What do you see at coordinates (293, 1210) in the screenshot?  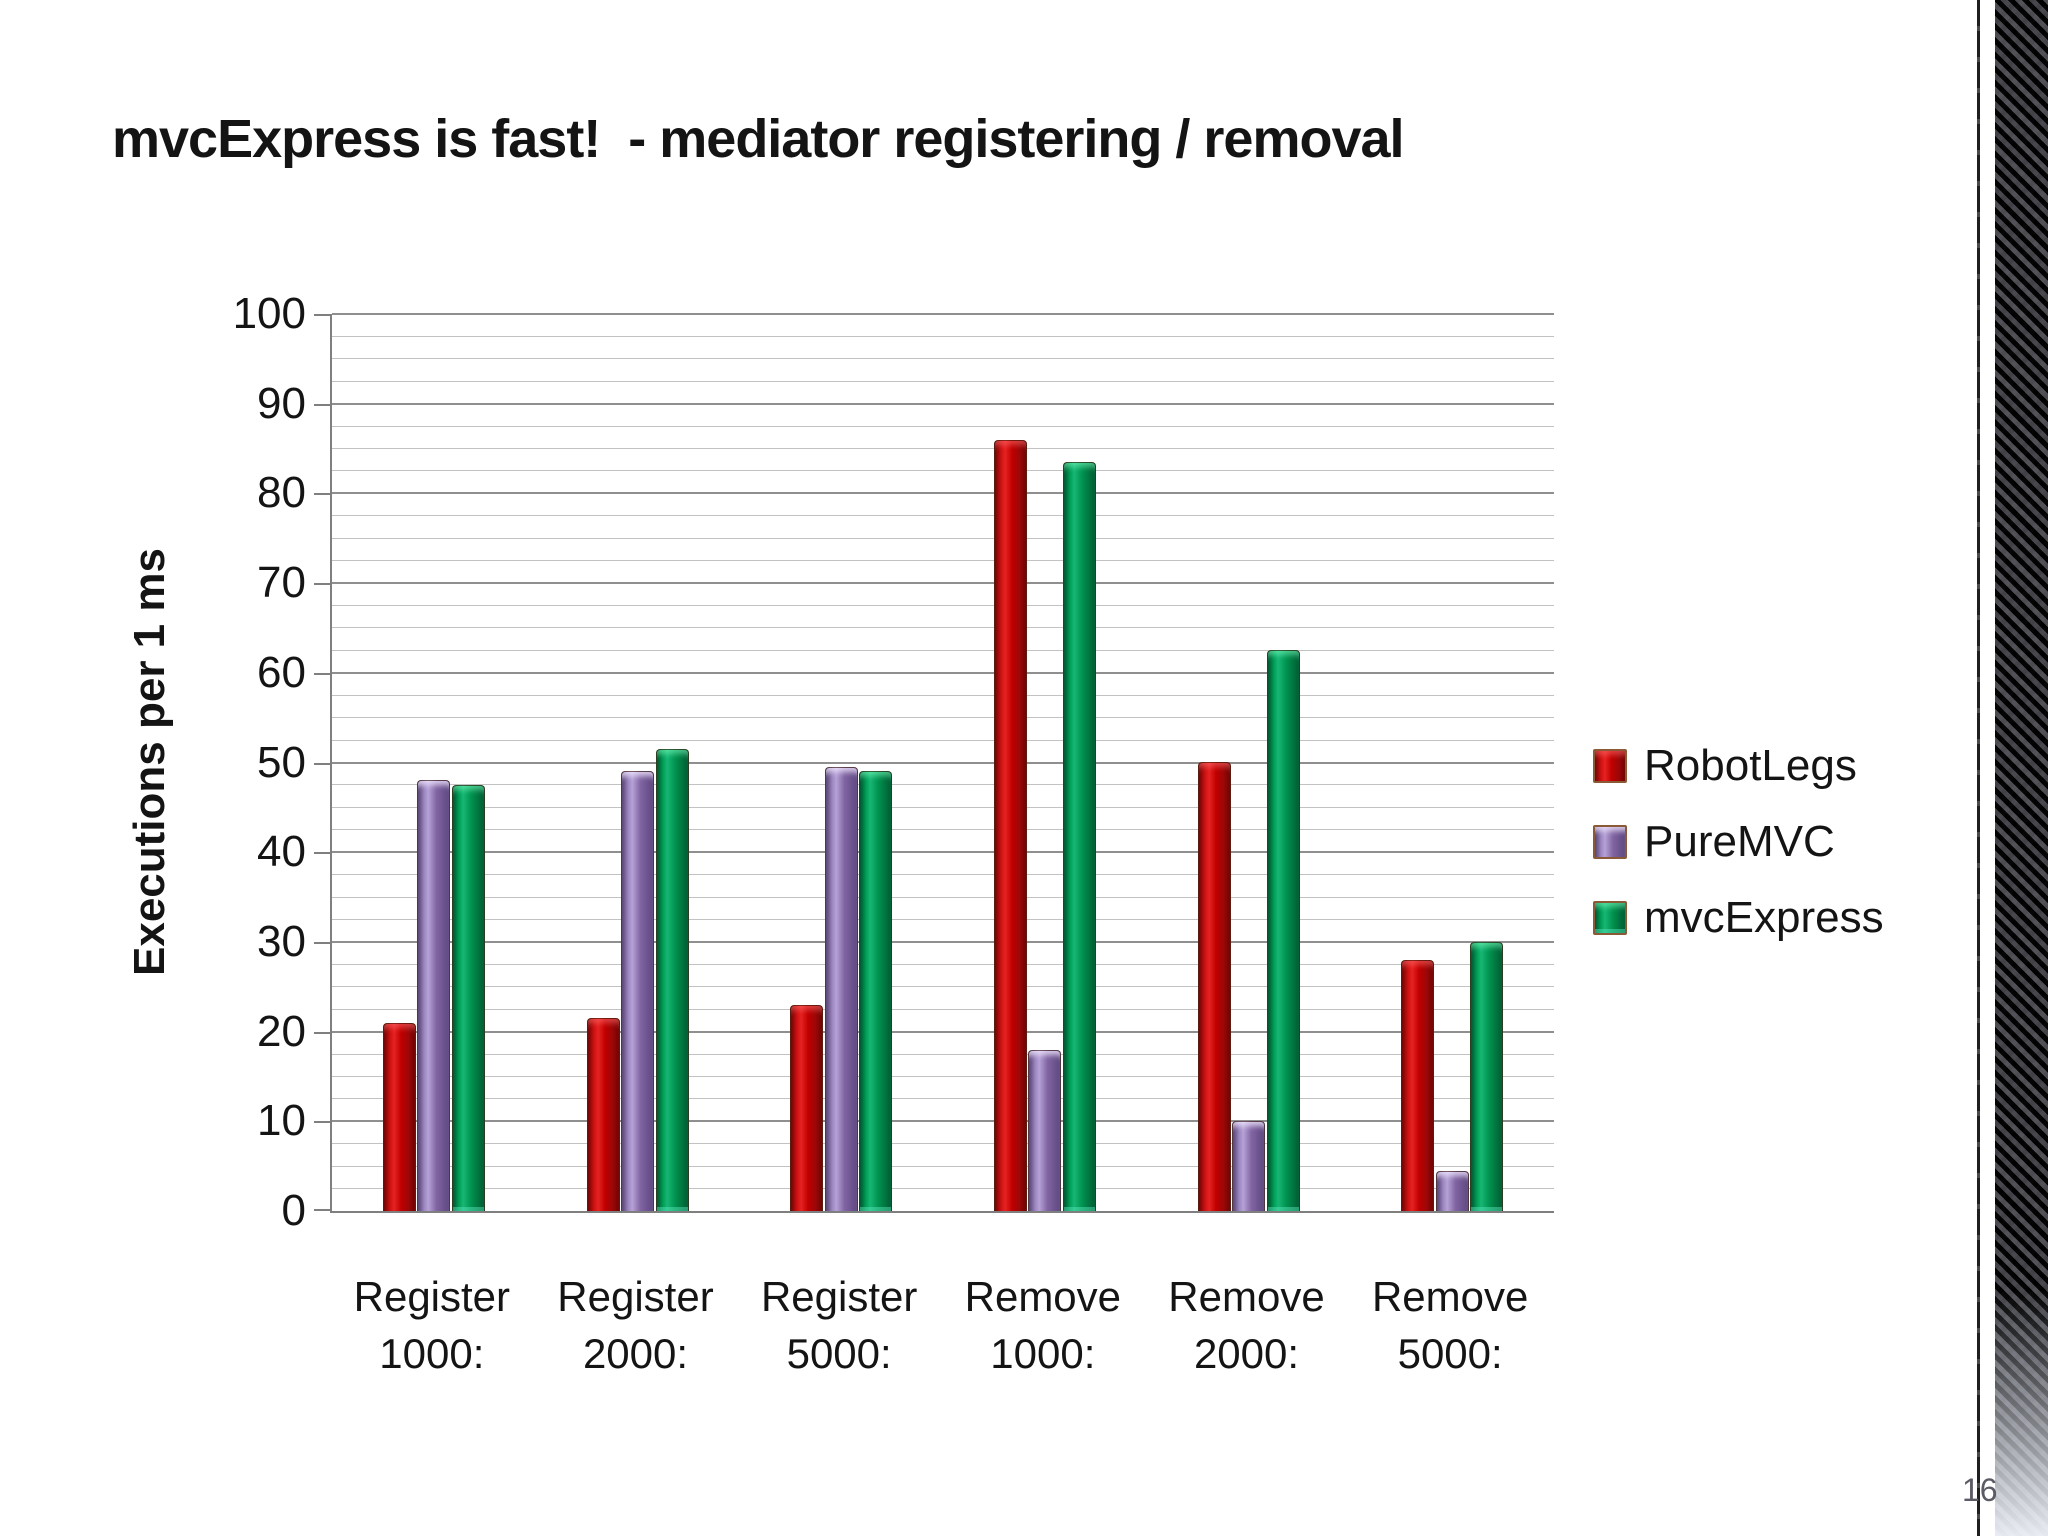 I see `y-axis-tick-label: 0` at bounding box center [293, 1210].